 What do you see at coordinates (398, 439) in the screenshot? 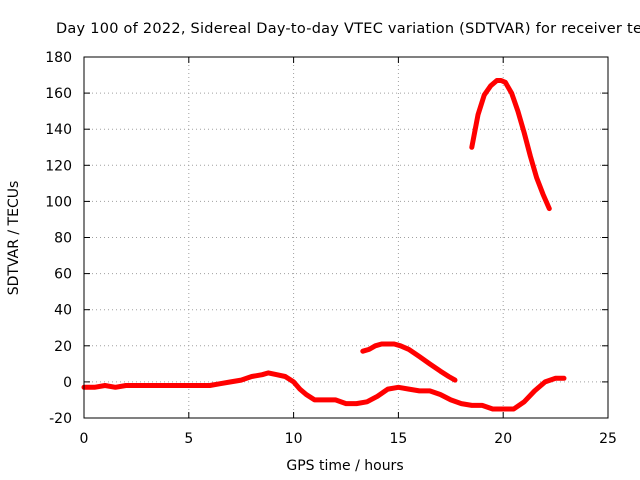
I see `x-tick-label: 15` at bounding box center [398, 439].